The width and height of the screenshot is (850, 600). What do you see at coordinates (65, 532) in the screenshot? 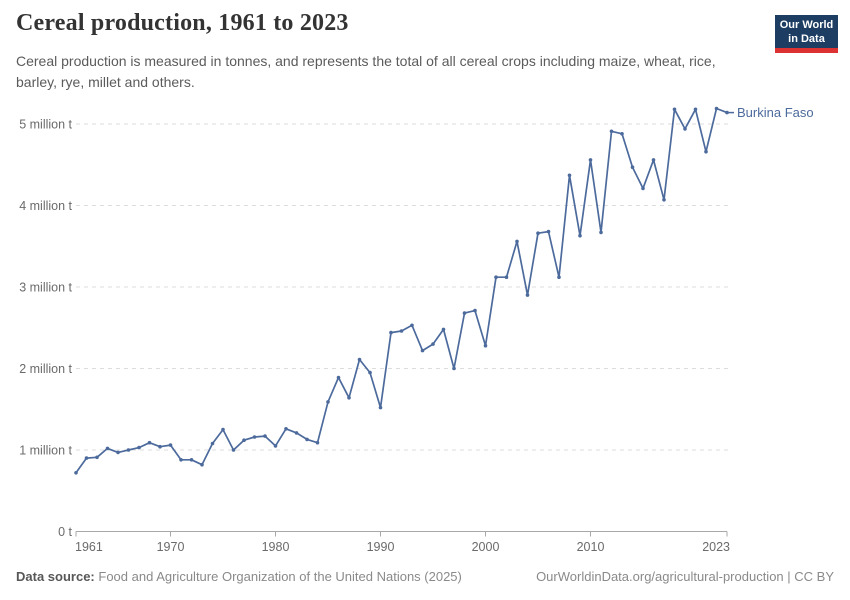
I see `y-axis-label: 0 t` at bounding box center [65, 532].